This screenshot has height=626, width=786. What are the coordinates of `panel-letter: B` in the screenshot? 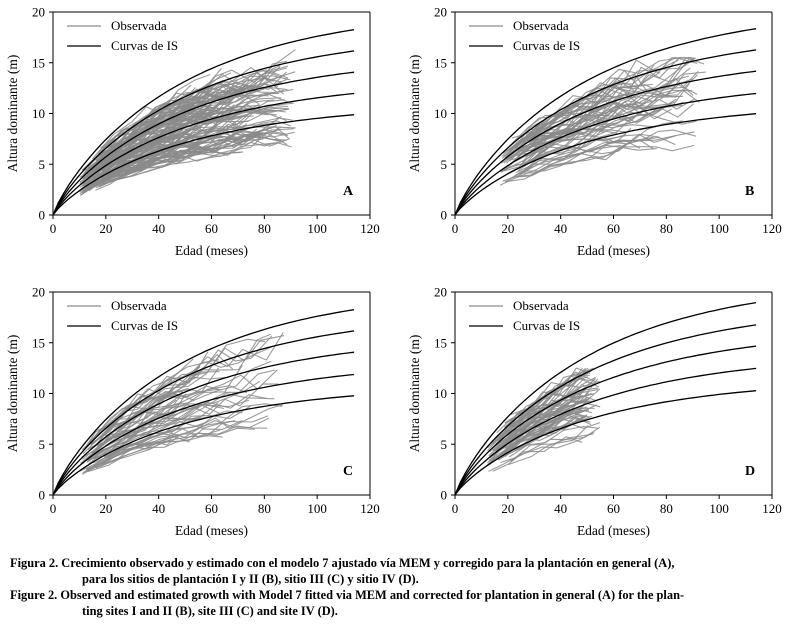 It's located at (749, 191).